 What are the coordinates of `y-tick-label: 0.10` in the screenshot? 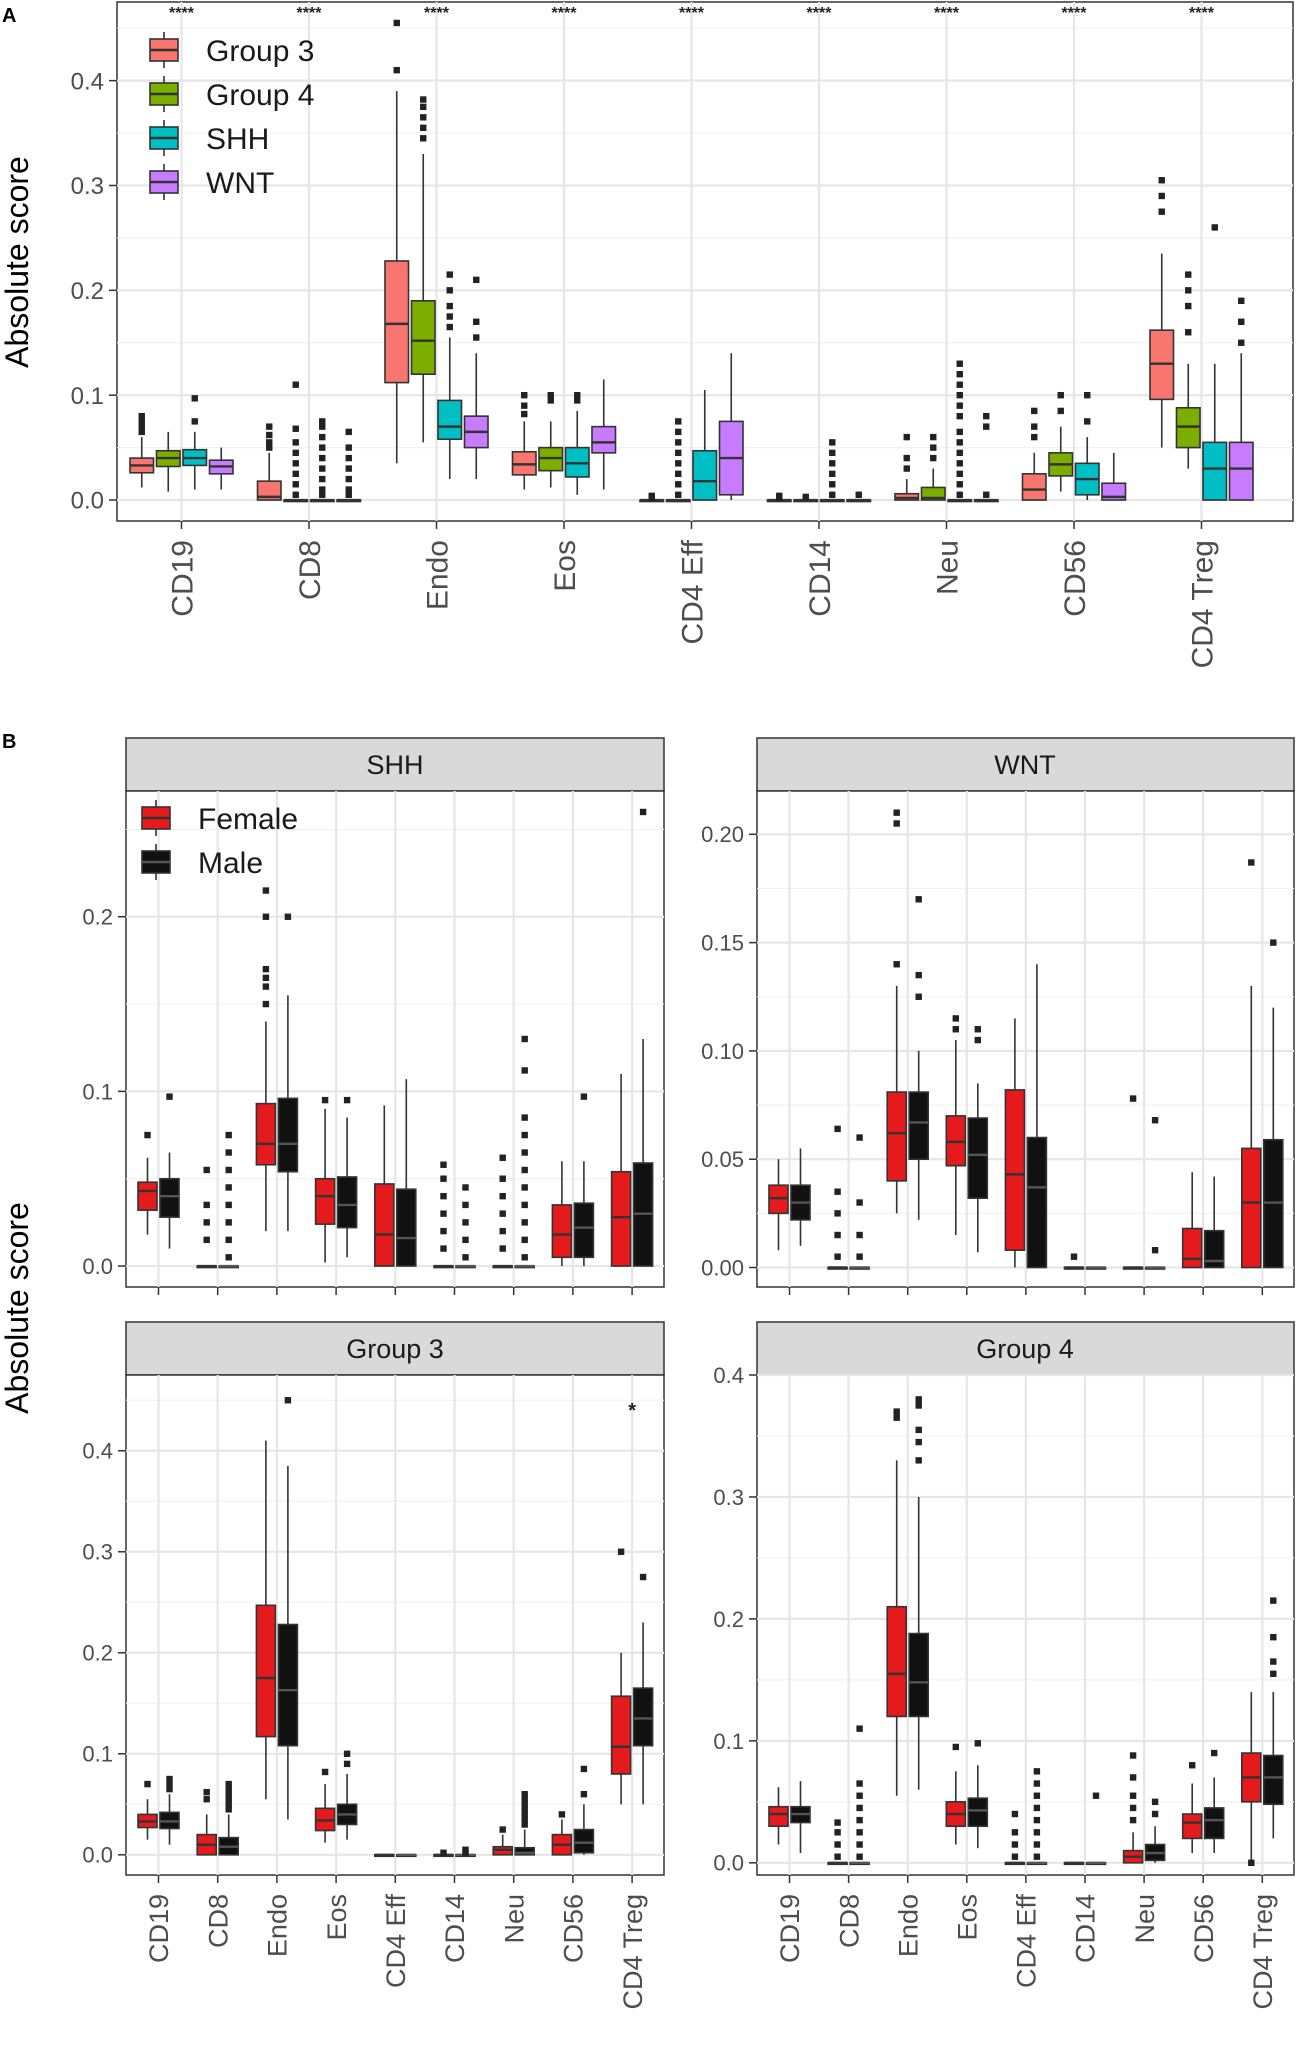 It's located at (722, 1051).